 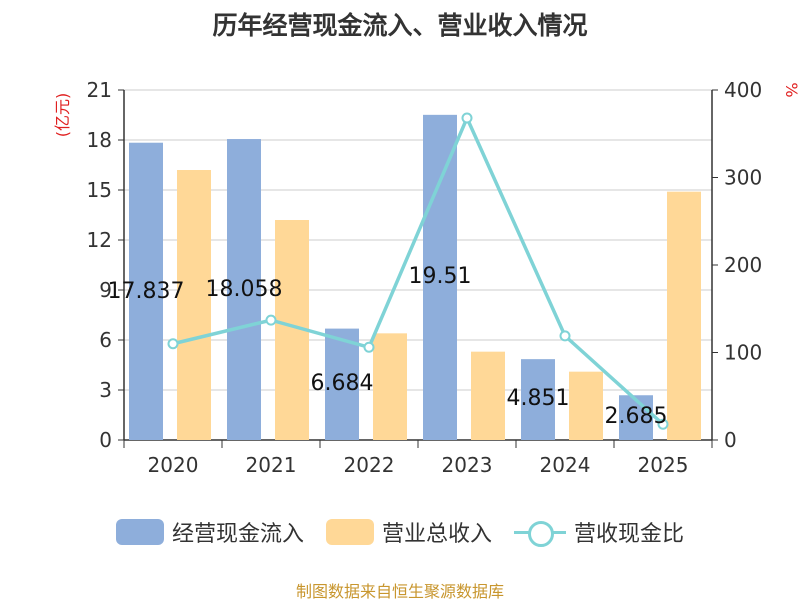 I want to click on y-left-tick-label: 3, so click(x=105, y=390).